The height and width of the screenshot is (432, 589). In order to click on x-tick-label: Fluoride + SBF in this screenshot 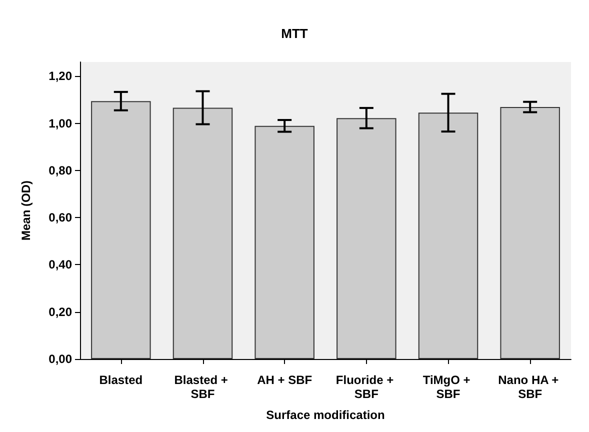, I will do `click(366, 387)`.